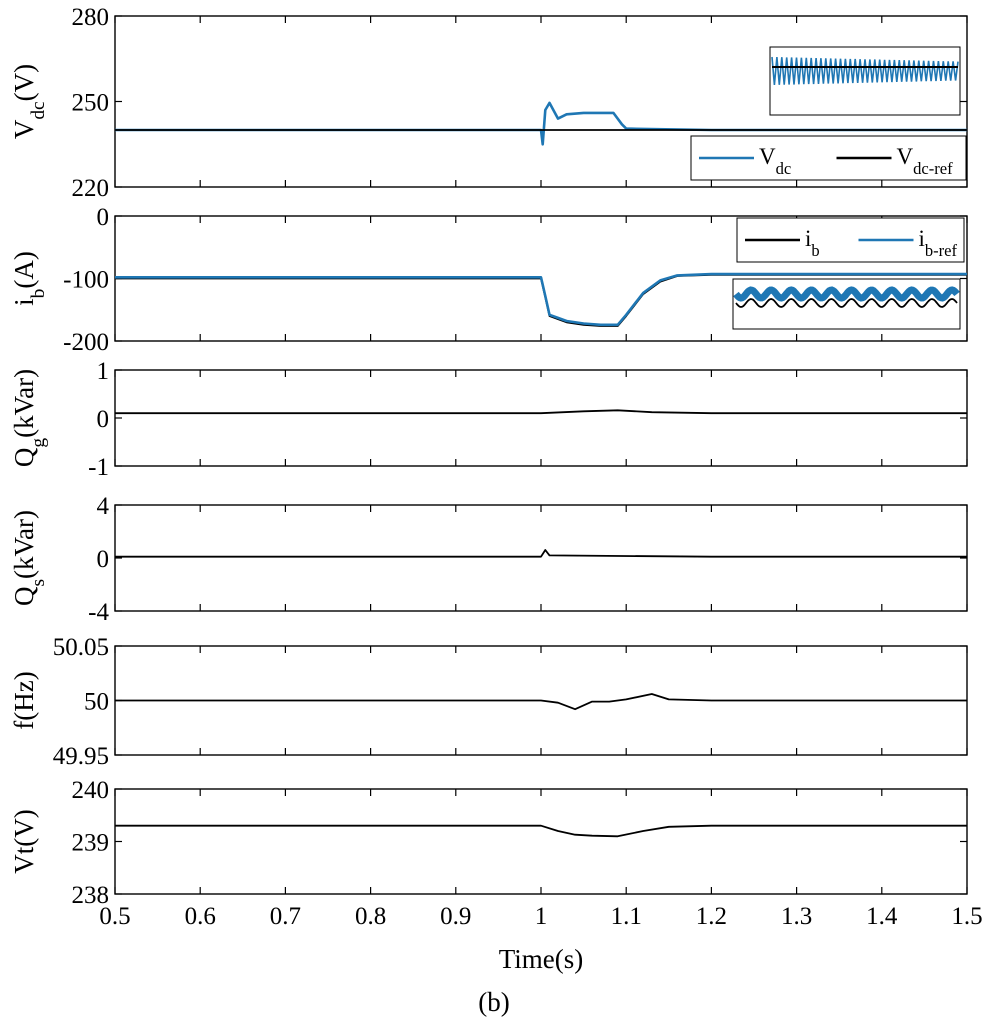 This screenshot has width=987, height=1022. What do you see at coordinates (91, 843) in the screenshot?
I see `y-tick-label: 239` at bounding box center [91, 843].